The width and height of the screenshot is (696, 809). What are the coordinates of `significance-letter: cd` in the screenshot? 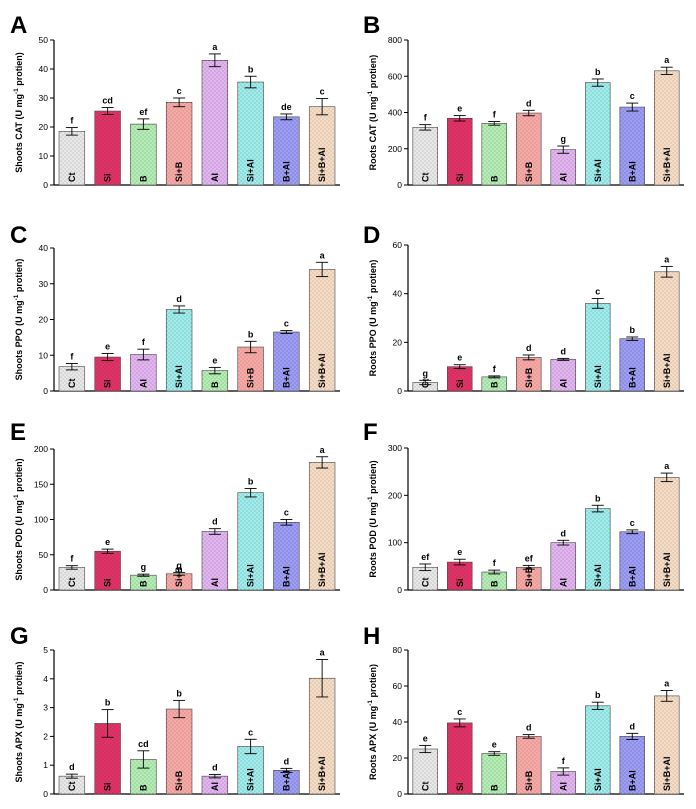 It's located at (143, 744).